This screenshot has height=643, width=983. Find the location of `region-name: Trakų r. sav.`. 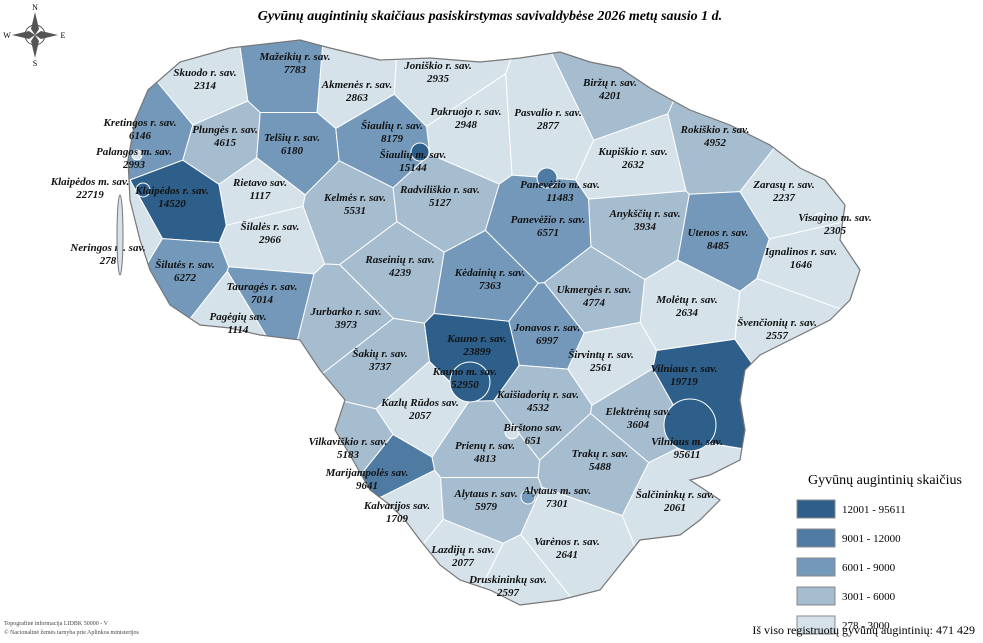

region-name: Trakų r. sav. is located at coordinates (600, 454).